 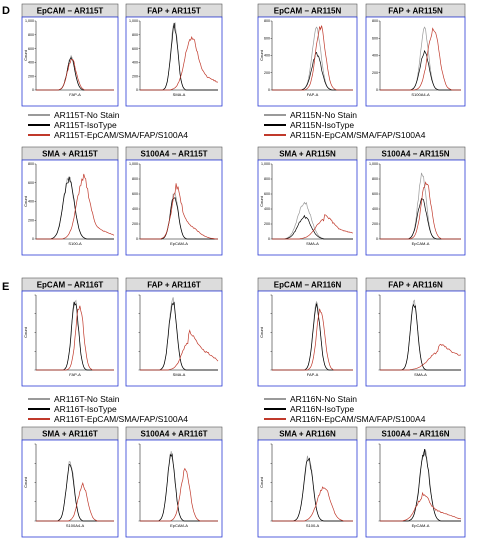 What do you see at coordinates (307, 201) in the screenshot?
I see `histogram-chart: SMA + AR115N 1,000 800 600 400 200 0 Count SMA-A` at bounding box center [307, 201].